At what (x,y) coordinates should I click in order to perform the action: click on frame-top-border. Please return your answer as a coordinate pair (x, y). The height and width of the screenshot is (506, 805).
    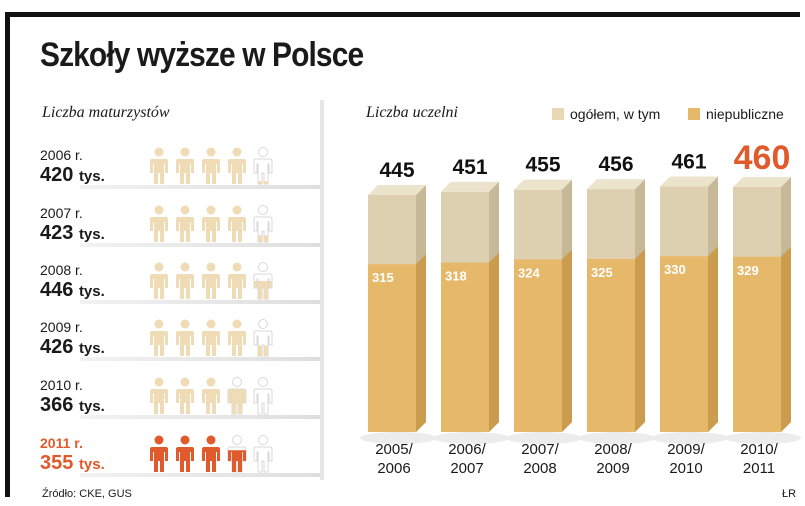
    Looking at the image, I should click on (402, 14).